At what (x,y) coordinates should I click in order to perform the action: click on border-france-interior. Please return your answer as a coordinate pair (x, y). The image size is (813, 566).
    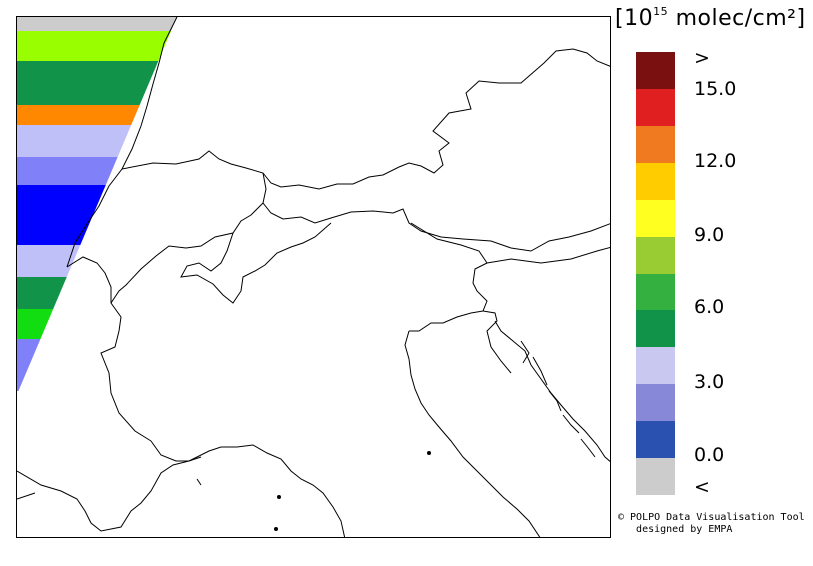
    Looking at the image, I should click on (64, 378).